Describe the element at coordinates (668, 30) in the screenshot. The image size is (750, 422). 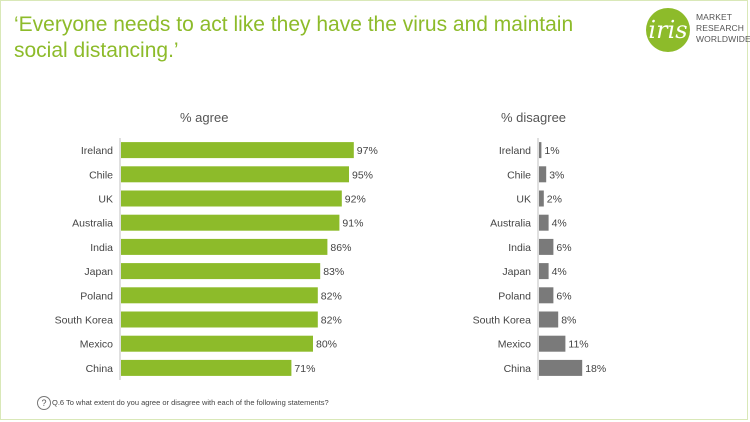
I see `logo-mark: iris` at that location.